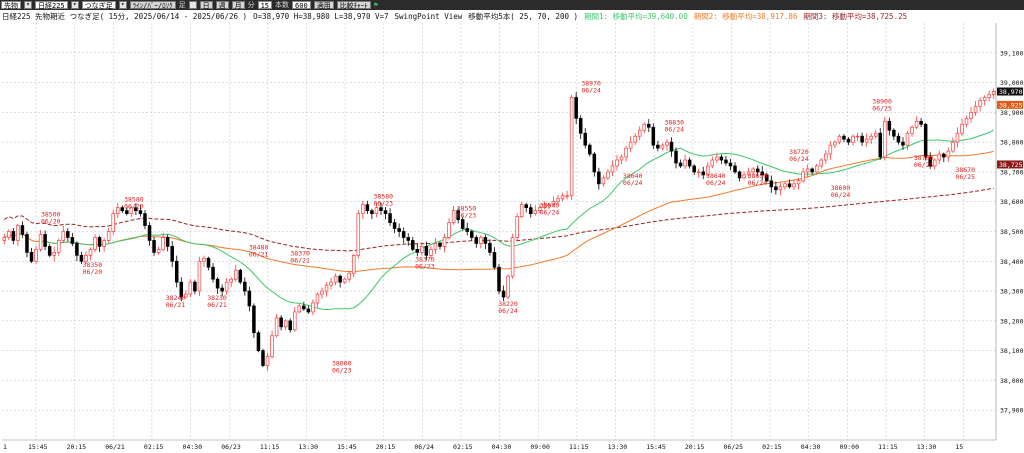  What do you see at coordinates (342, 364) in the screenshot?
I see `swing-label-price: 38000` at bounding box center [342, 364].